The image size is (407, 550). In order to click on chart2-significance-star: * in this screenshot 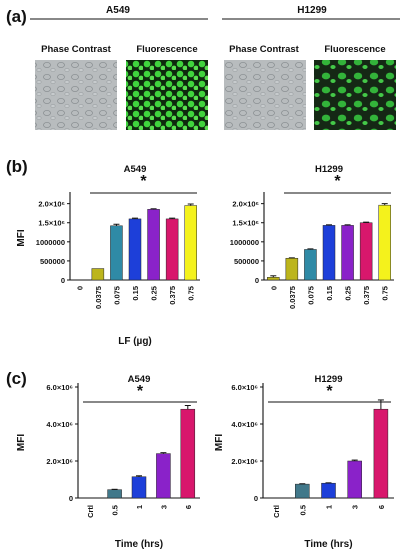, I will do `click(337, 181)`.